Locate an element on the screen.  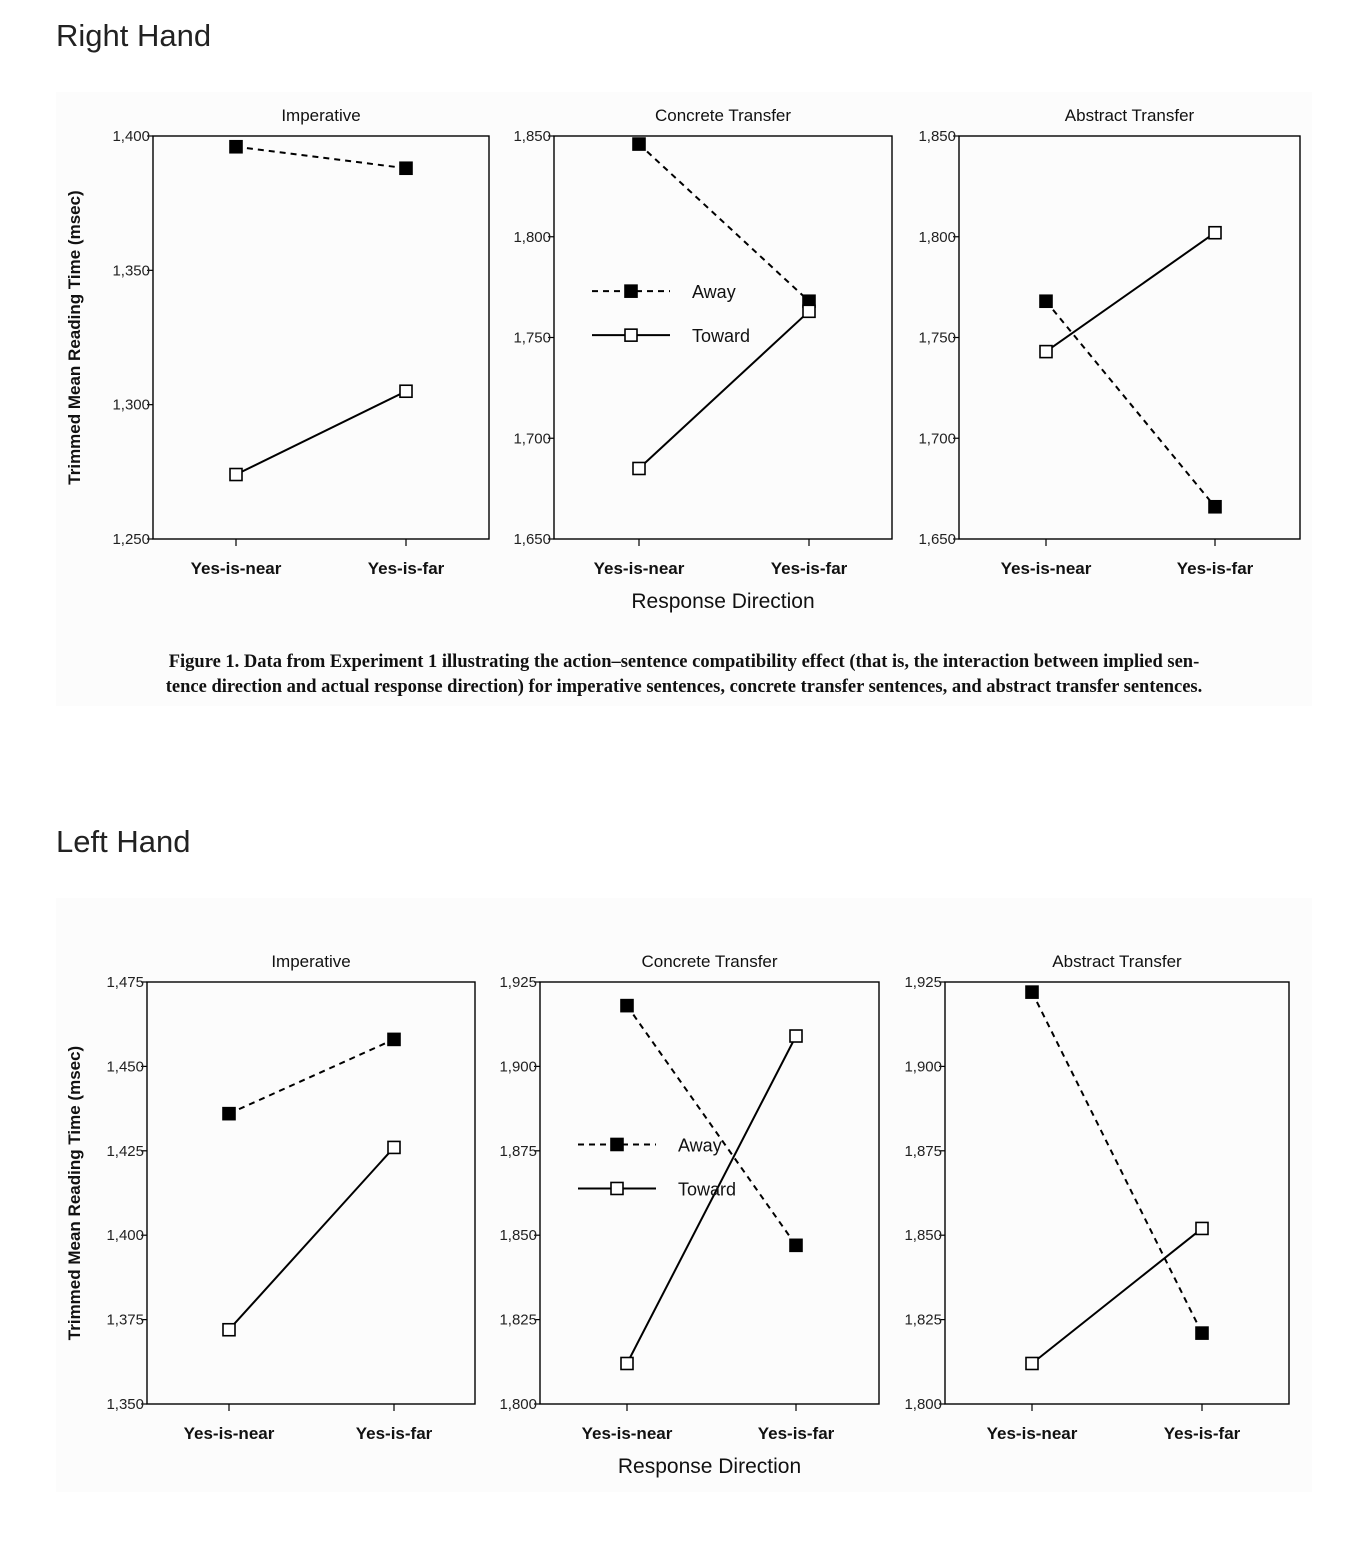
right-concrete-transfer-legend-toward-marker-swatch is located at coordinates (631, 335).